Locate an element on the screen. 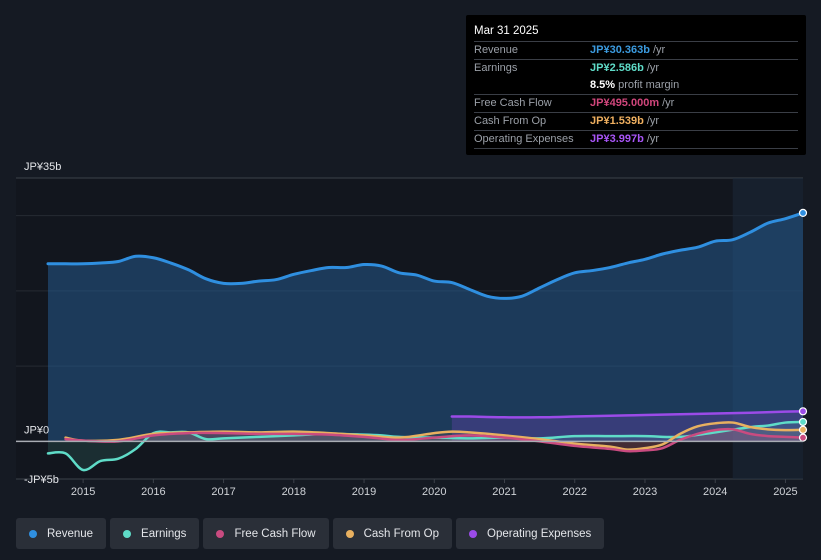 The image size is (821, 560). tooltip-row: Earnings JP¥2.586b/yr is located at coordinates (636, 68).